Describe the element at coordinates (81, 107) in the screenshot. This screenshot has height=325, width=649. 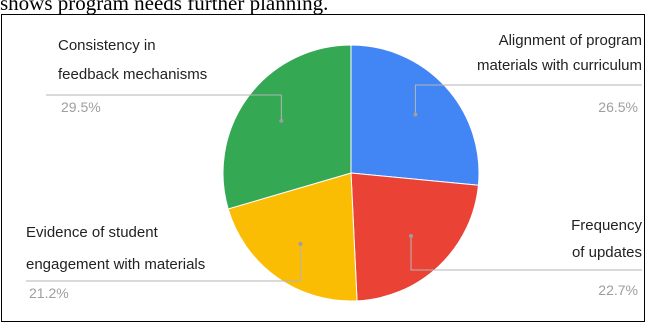
I see `slice-percent-4: 29.5%` at that location.